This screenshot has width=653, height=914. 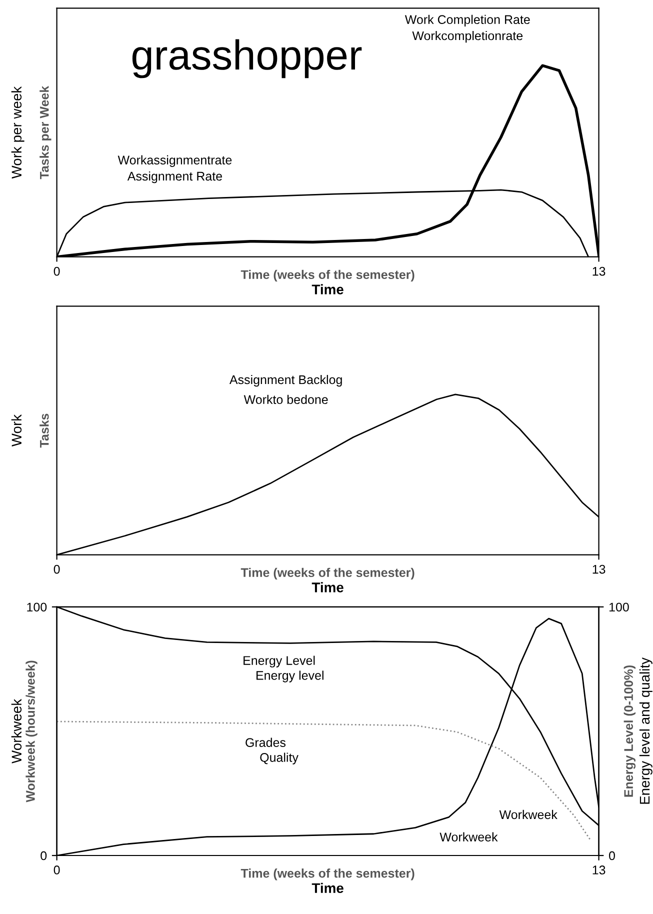 I want to click on line-series, so click(x=324, y=780).